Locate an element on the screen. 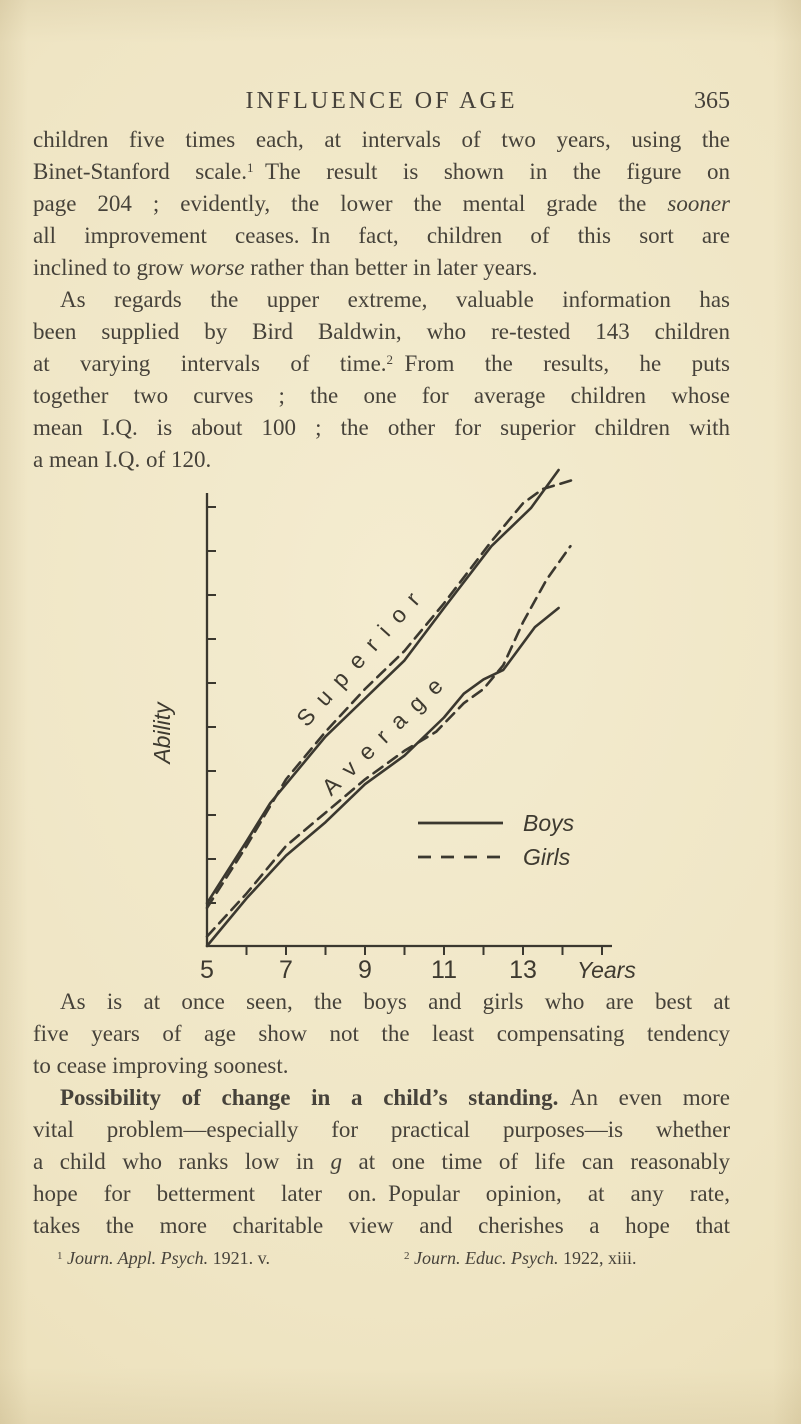  page-title: INFLUENCE OF AGE is located at coordinates (381, 101).